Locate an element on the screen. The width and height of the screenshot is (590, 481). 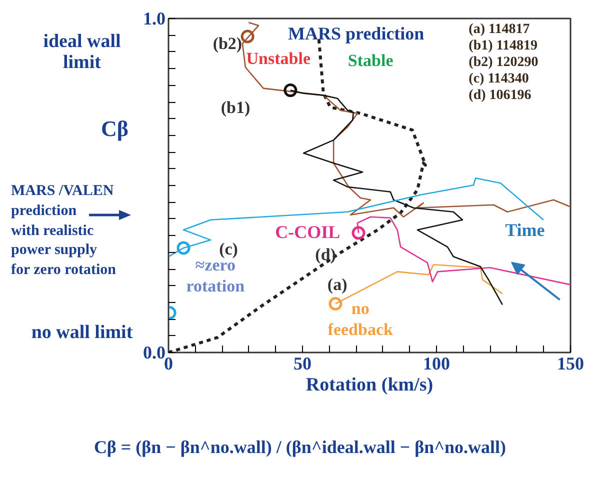
text: Cβ = (βn − βn^no.wall) / (βn^ideal.wall − βn^no.wall) is located at coordinates (300, 447).